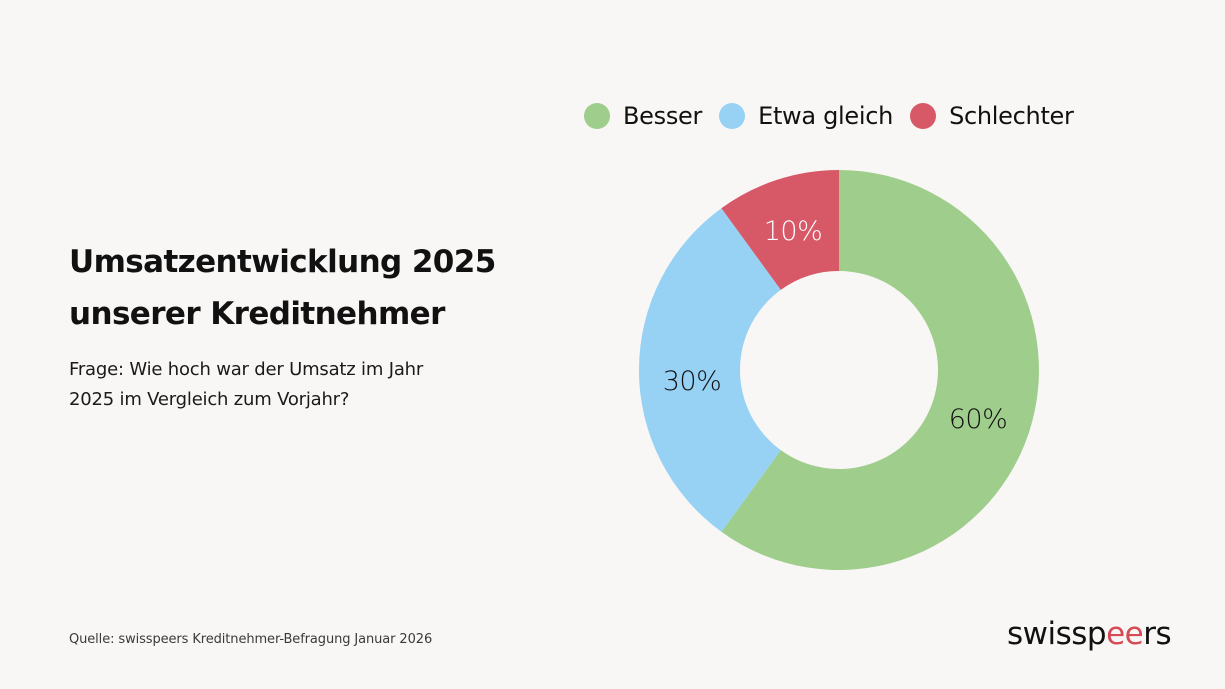 Image resolution: width=1225 pixels, height=689 pixels. I want to click on logo-text-post: rs, so click(1157, 634).